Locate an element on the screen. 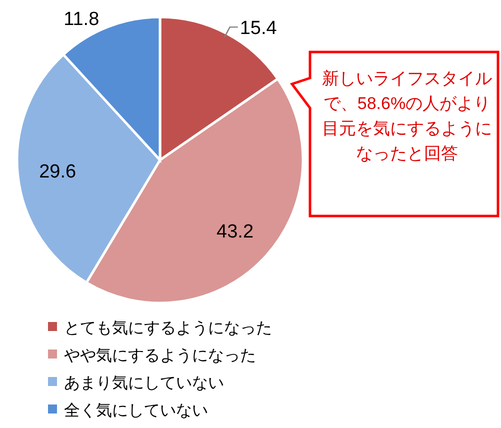  legend-label: 全く気にしていない is located at coordinates (136, 411).